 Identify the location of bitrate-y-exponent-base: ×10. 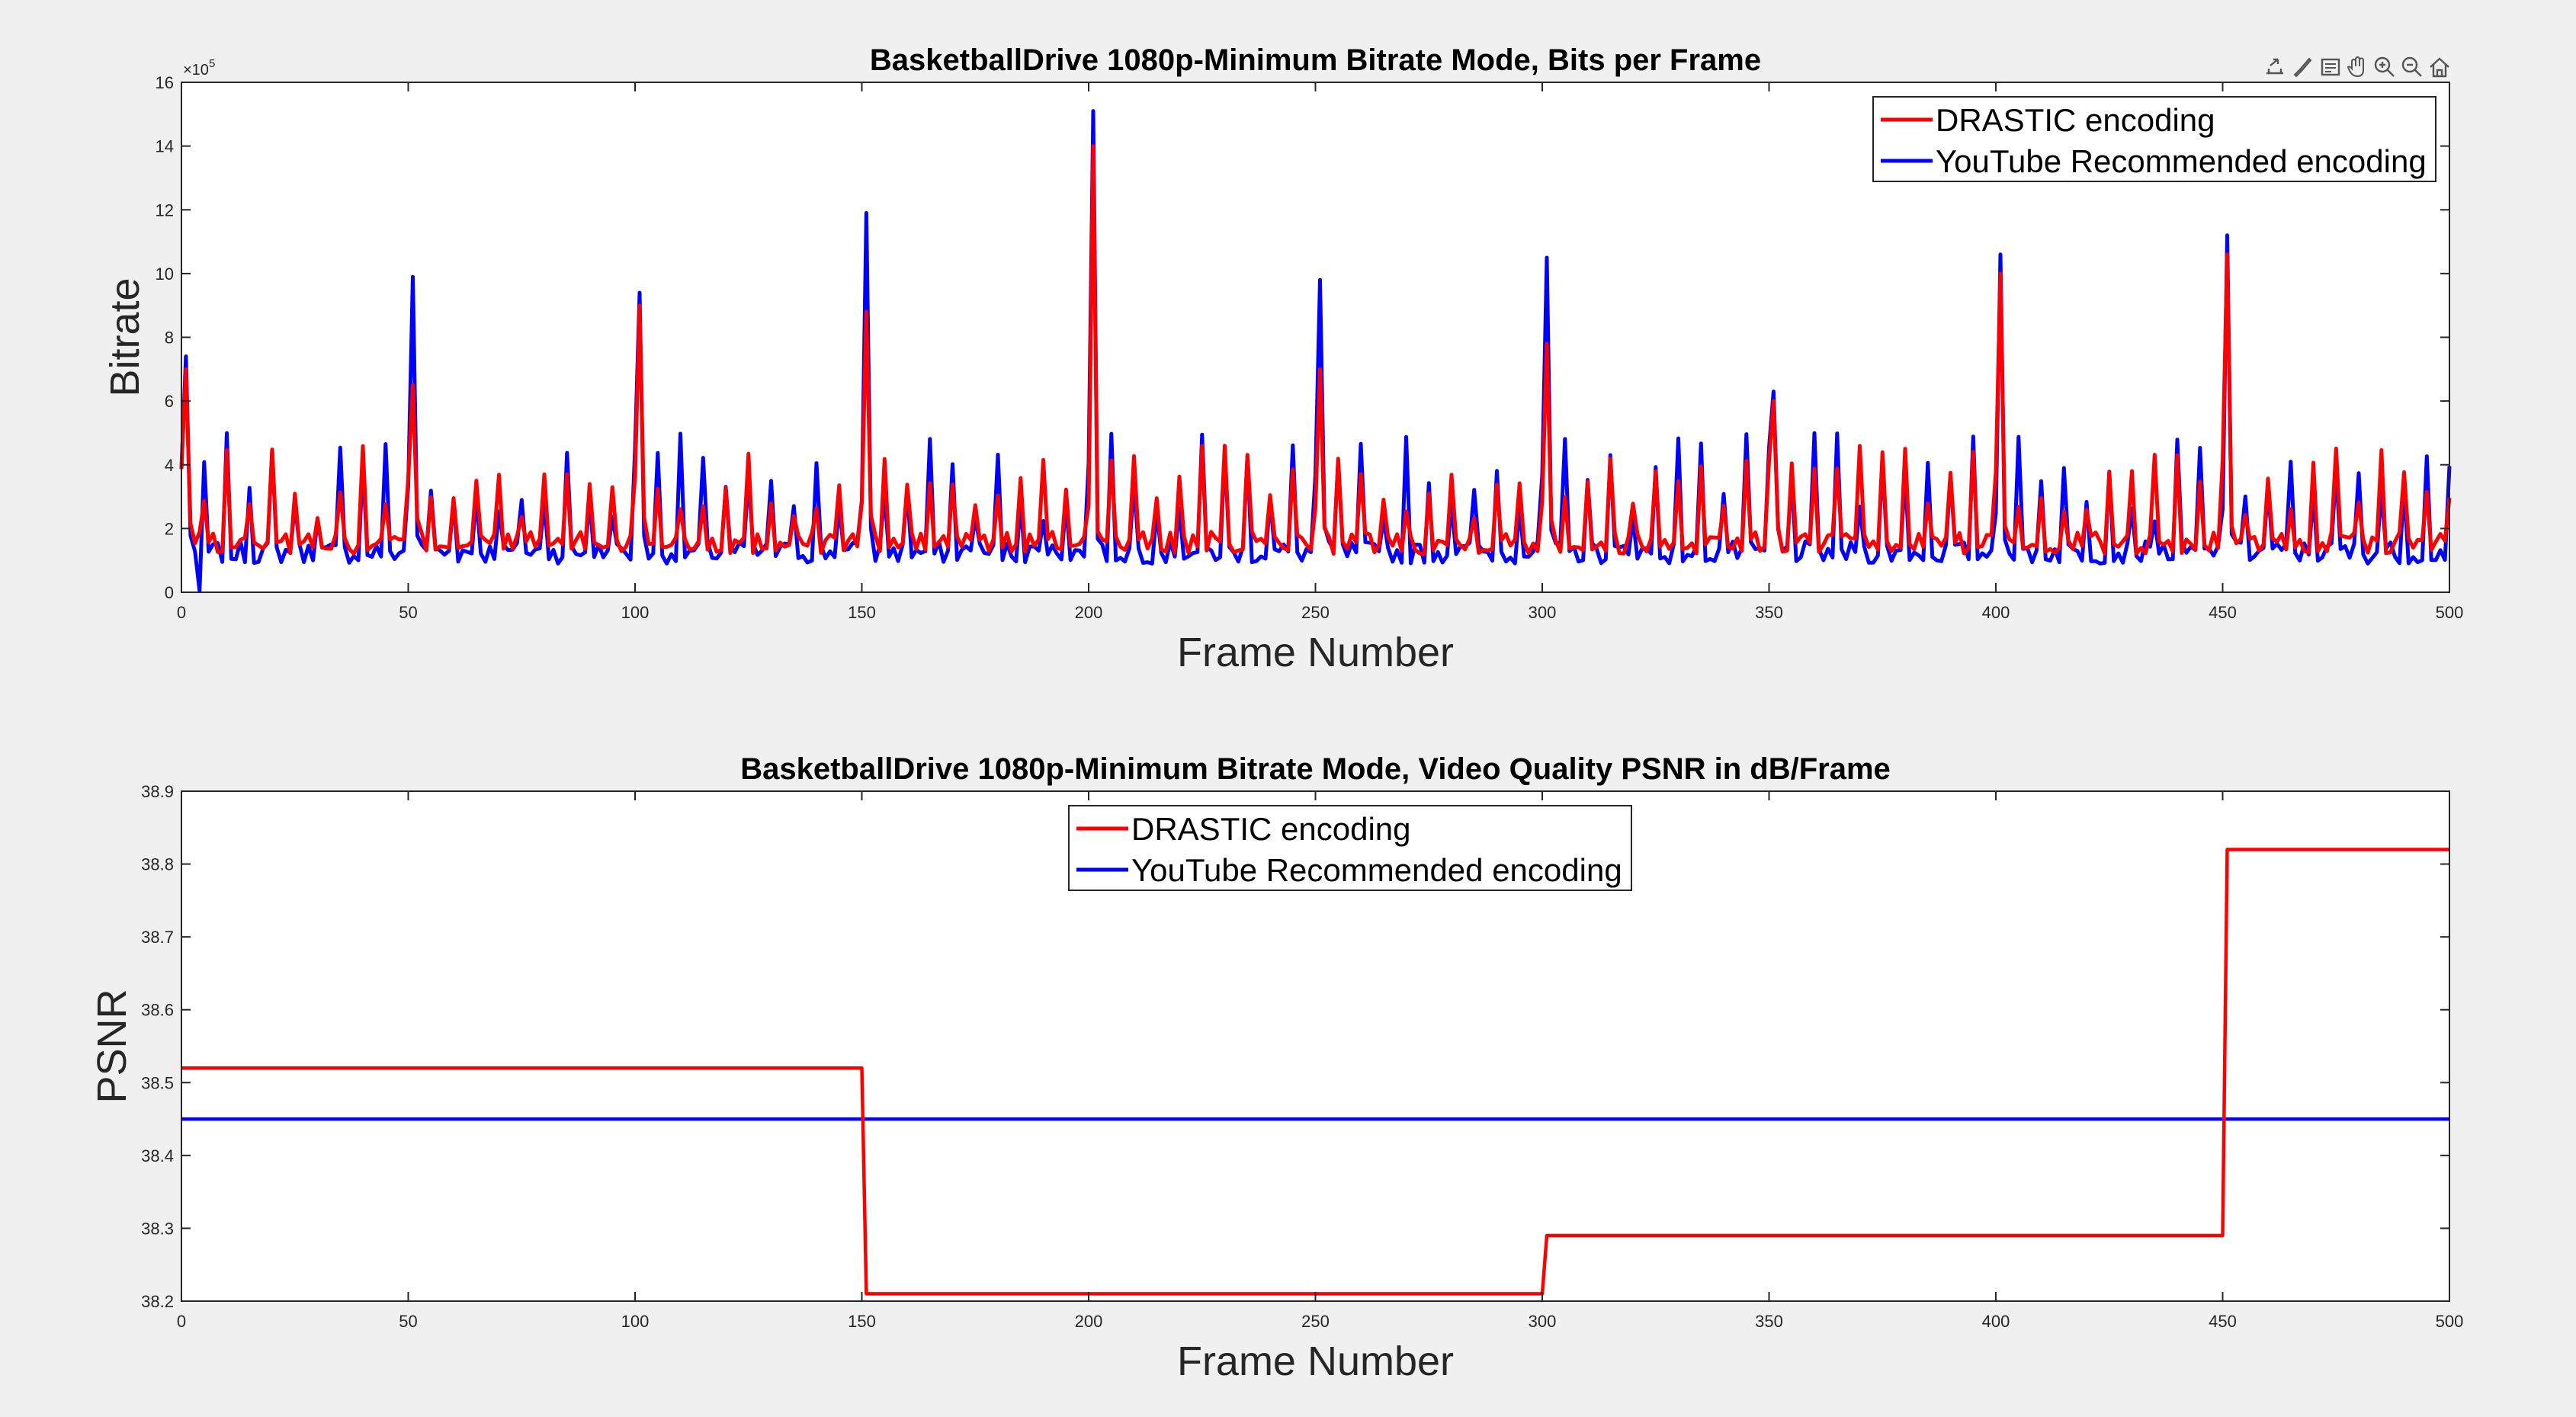
(196, 70).